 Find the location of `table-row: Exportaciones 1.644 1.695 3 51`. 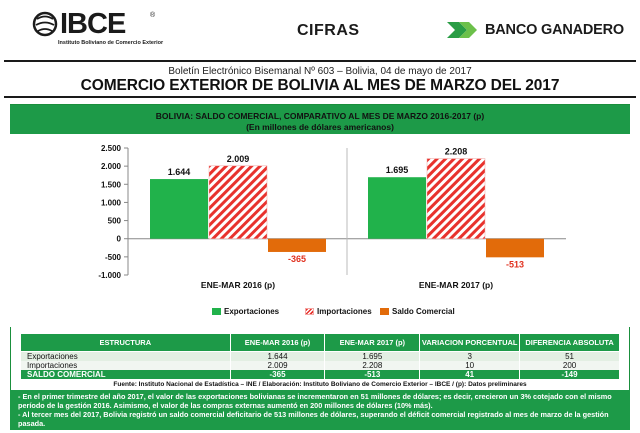

table-row: Exportaciones 1.644 1.695 3 51 is located at coordinates (320, 356).